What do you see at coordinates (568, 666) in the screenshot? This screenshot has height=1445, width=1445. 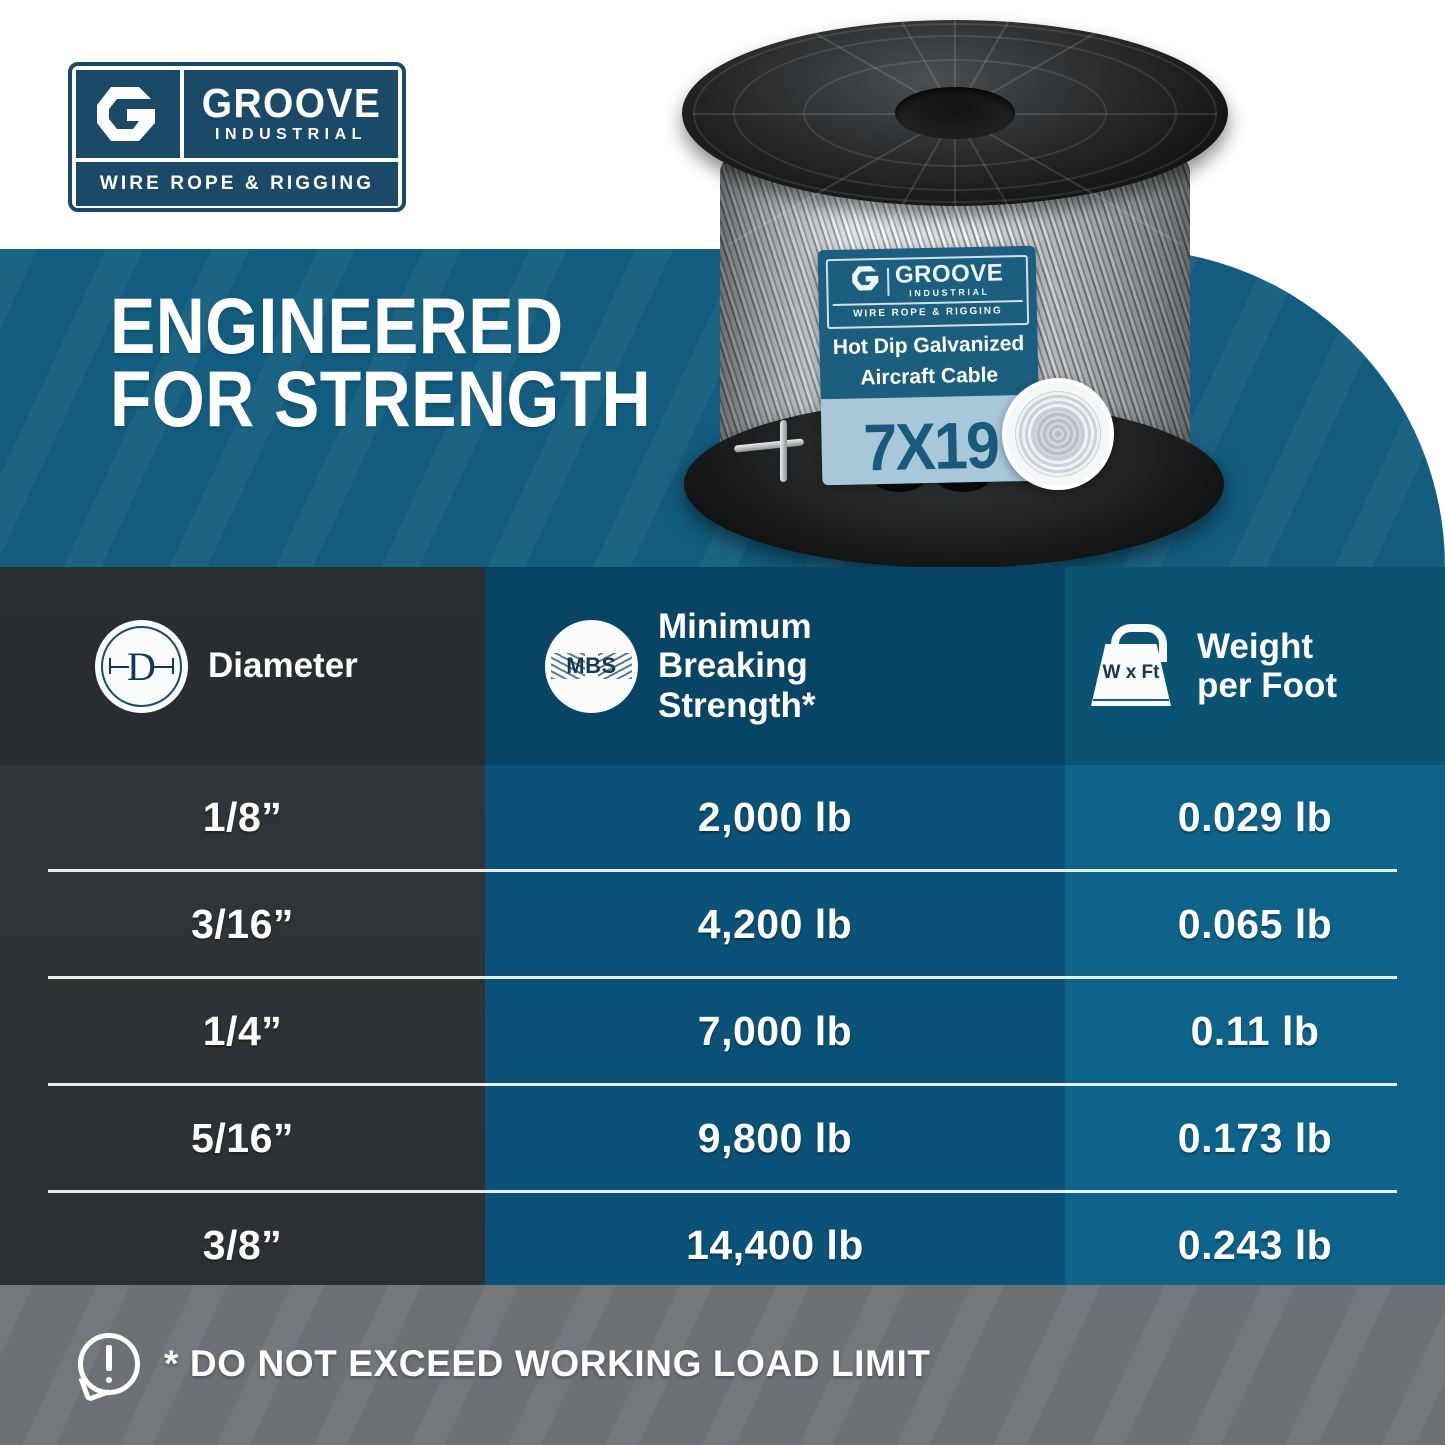 I see `mbs-frayed-strands-left` at bounding box center [568, 666].